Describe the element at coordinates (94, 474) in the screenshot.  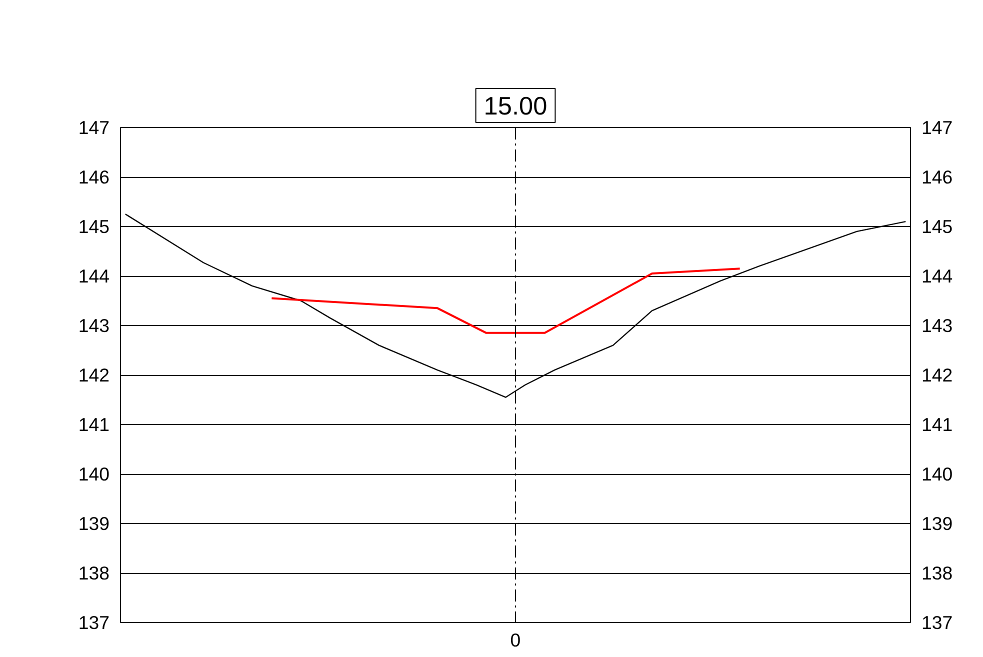
I see `y-tick-label: 140` at that location.